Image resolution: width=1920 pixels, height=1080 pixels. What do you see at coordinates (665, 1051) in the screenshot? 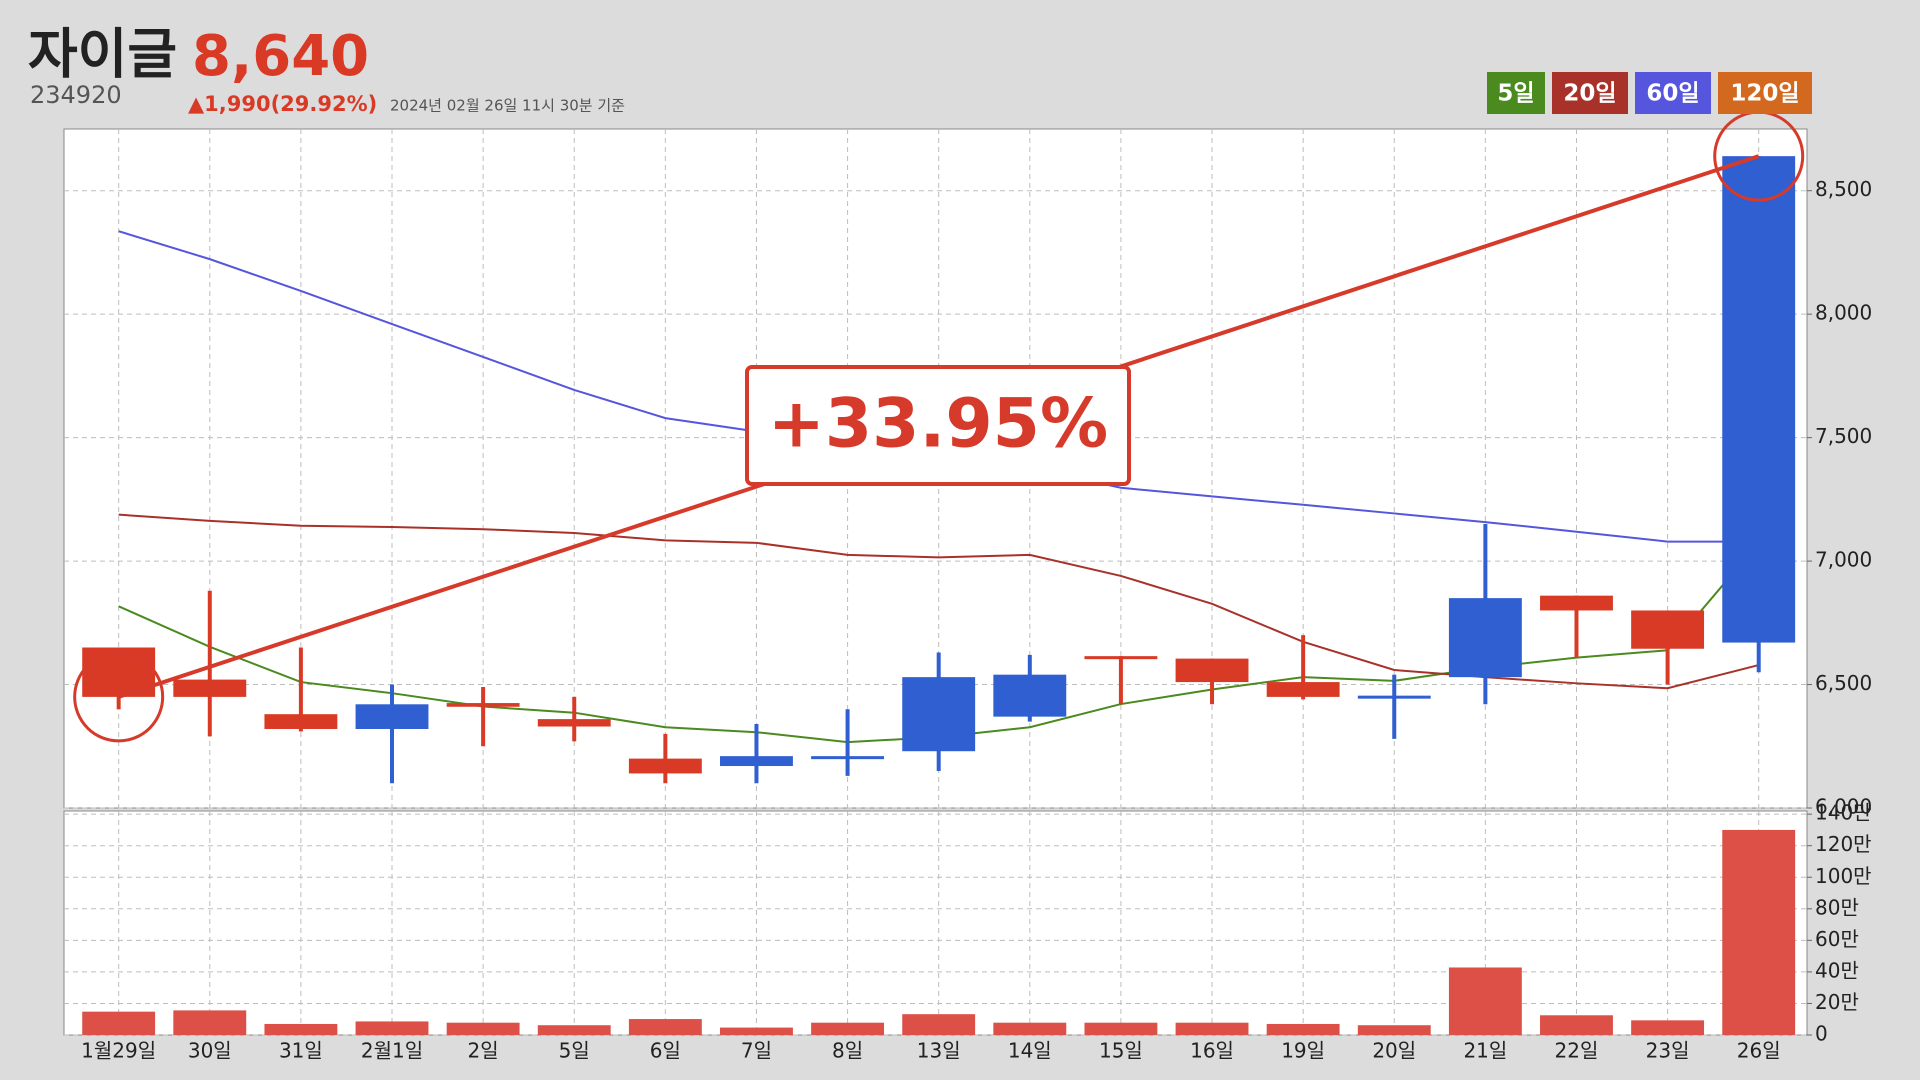
I see `x-tick-label: 6일` at bounding box center [665, 1051].